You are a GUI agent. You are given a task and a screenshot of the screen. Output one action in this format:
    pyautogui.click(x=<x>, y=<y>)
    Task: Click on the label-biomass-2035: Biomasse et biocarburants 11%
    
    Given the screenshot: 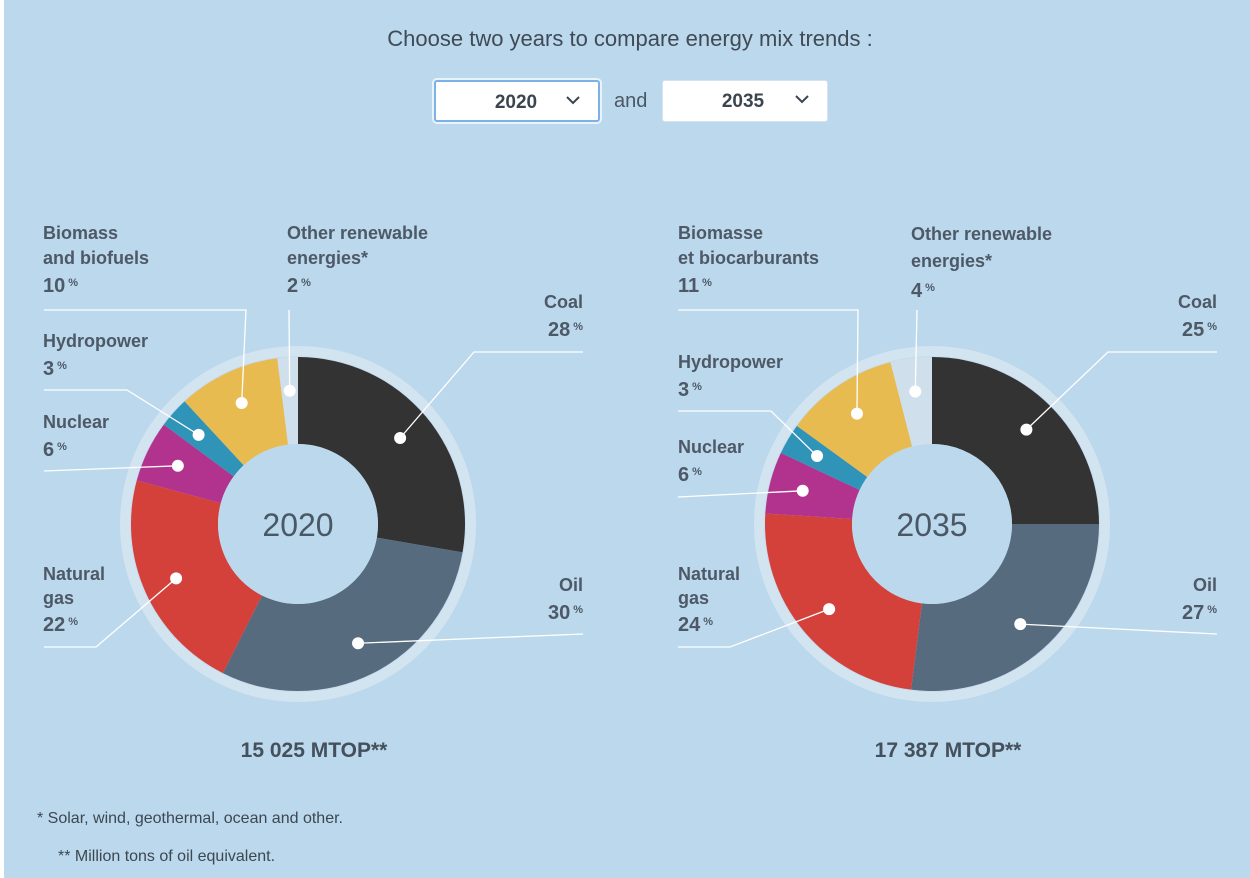 What is the action you would take?
    pyautogui.click(x=749, y=260)
    